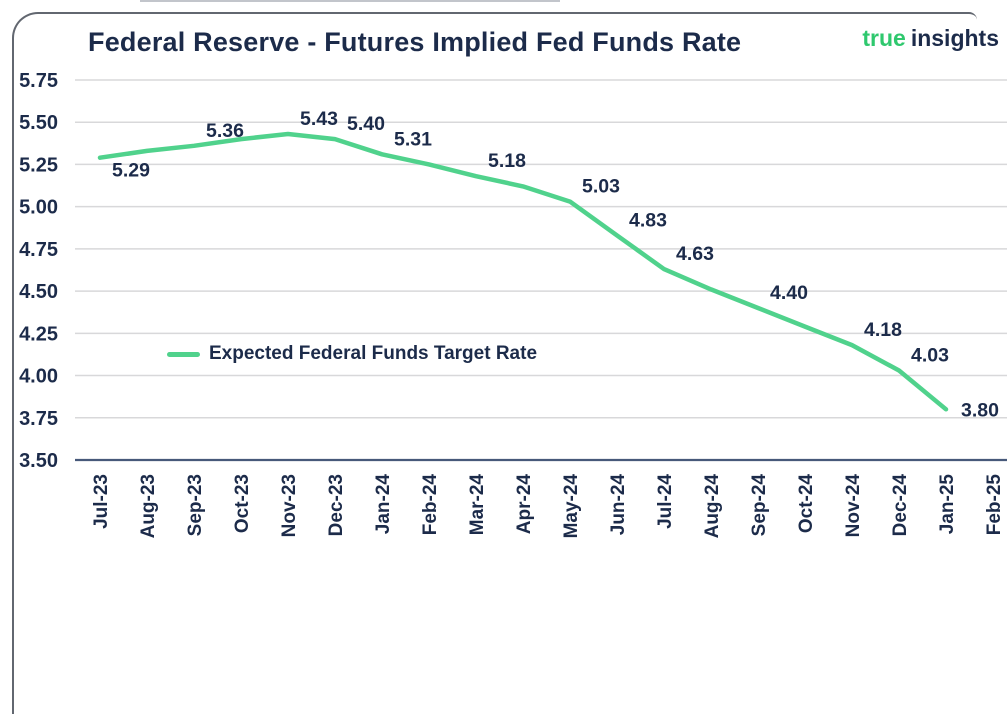  Describe the element at coordinates (994, 505) in the screenshot. I see `x-axis-label: Feb-25` at that location.